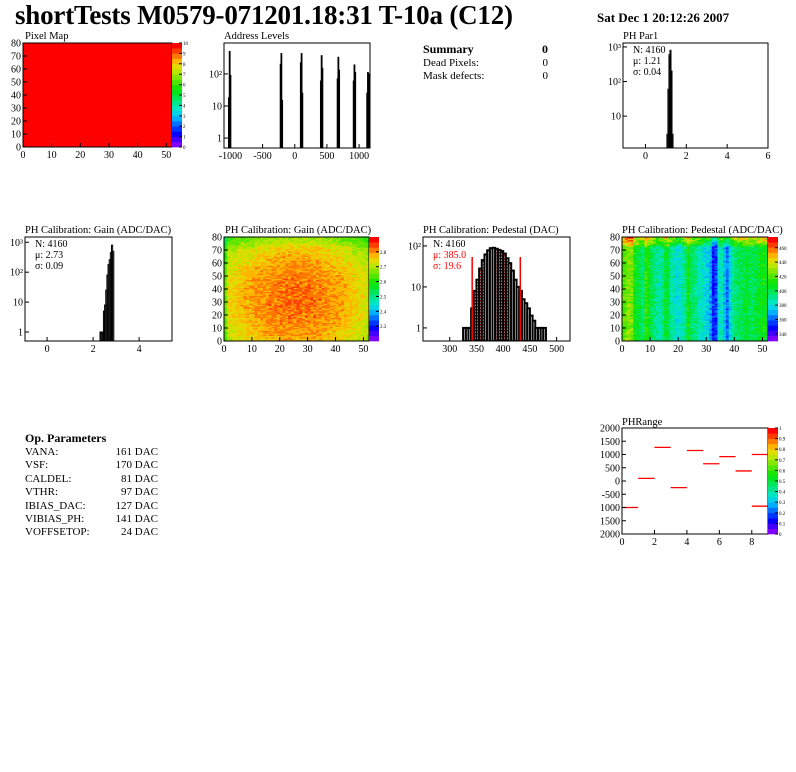 The width and height of the screenshot is (796, 772). Describe the element at coordinates (339, 108) in the screenshot. I see `histogram-bin` at that location.